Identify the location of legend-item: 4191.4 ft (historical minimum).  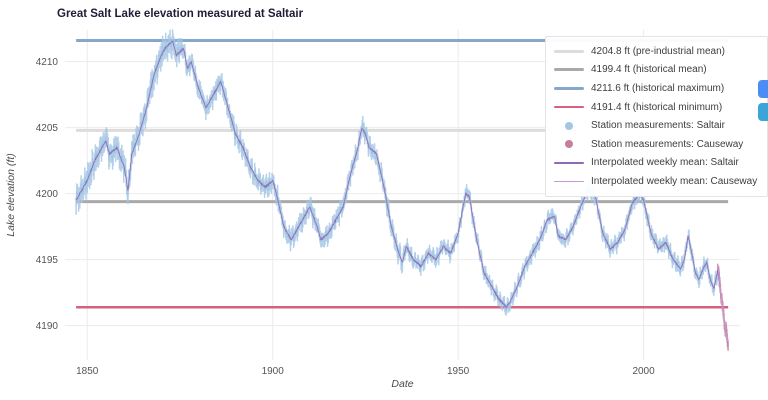
(655, 107).